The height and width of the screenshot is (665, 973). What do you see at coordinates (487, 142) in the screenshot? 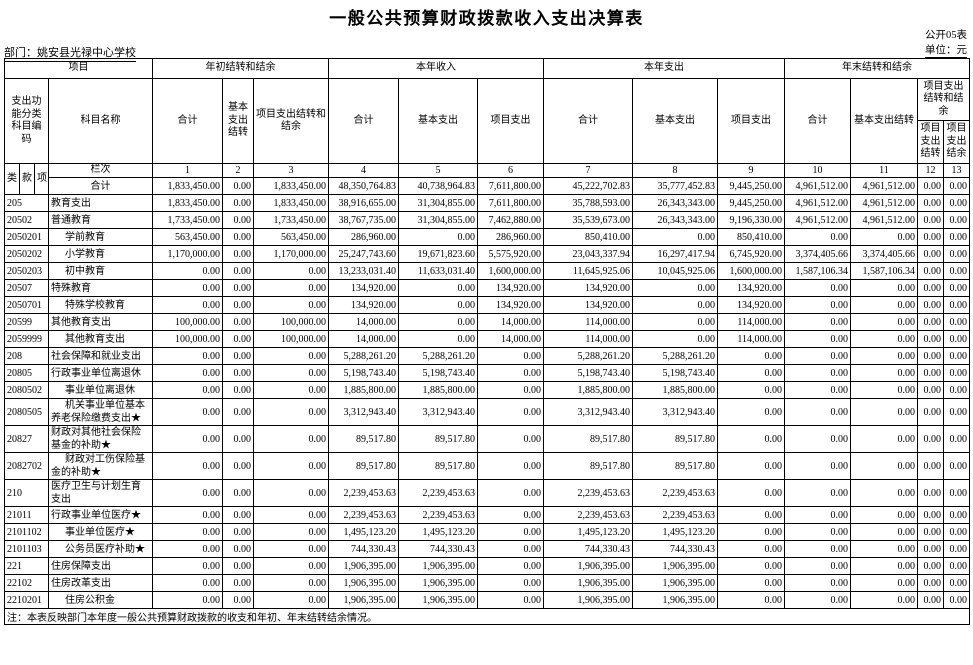
I see `header-subcolumn-row: 项目支出结转 项目支出结余` at bounding box center [487, 142].